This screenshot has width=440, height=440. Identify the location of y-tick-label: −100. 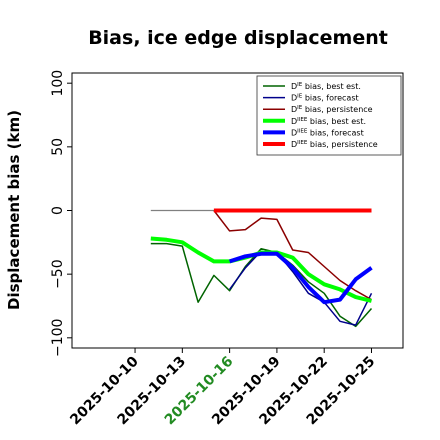
(58, 338).